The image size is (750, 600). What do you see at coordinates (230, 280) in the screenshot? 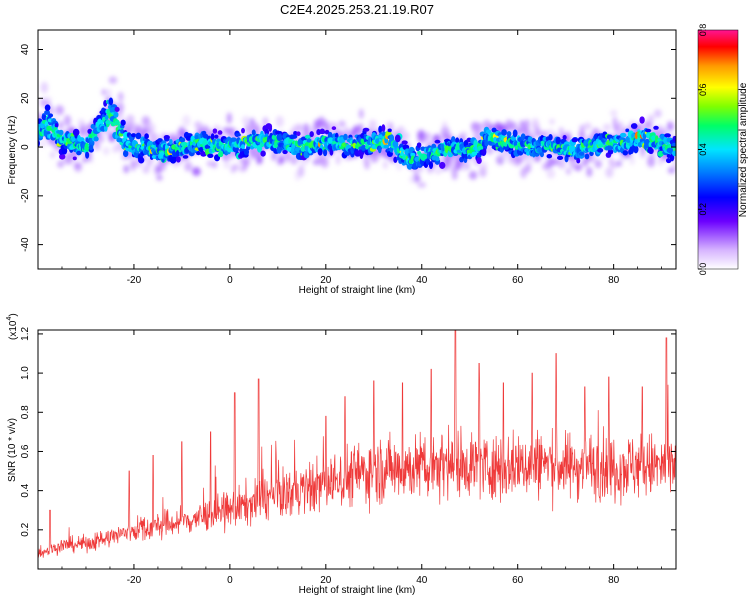
I see `spectrogram-x-tick-label: 0` at bounding box center [230, 280].